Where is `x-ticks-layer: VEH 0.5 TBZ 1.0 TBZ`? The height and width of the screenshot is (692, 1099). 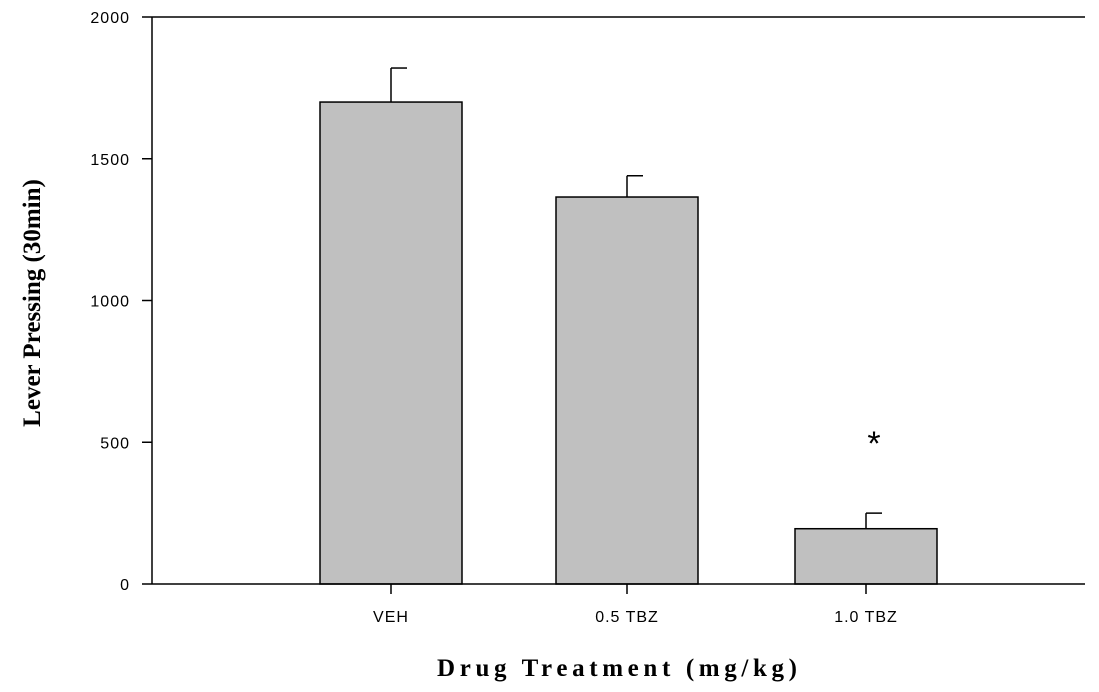
x-ticks-layer: VEH 0.5 TBZ 1.0 TBZ is located at coordinates (635, 605).